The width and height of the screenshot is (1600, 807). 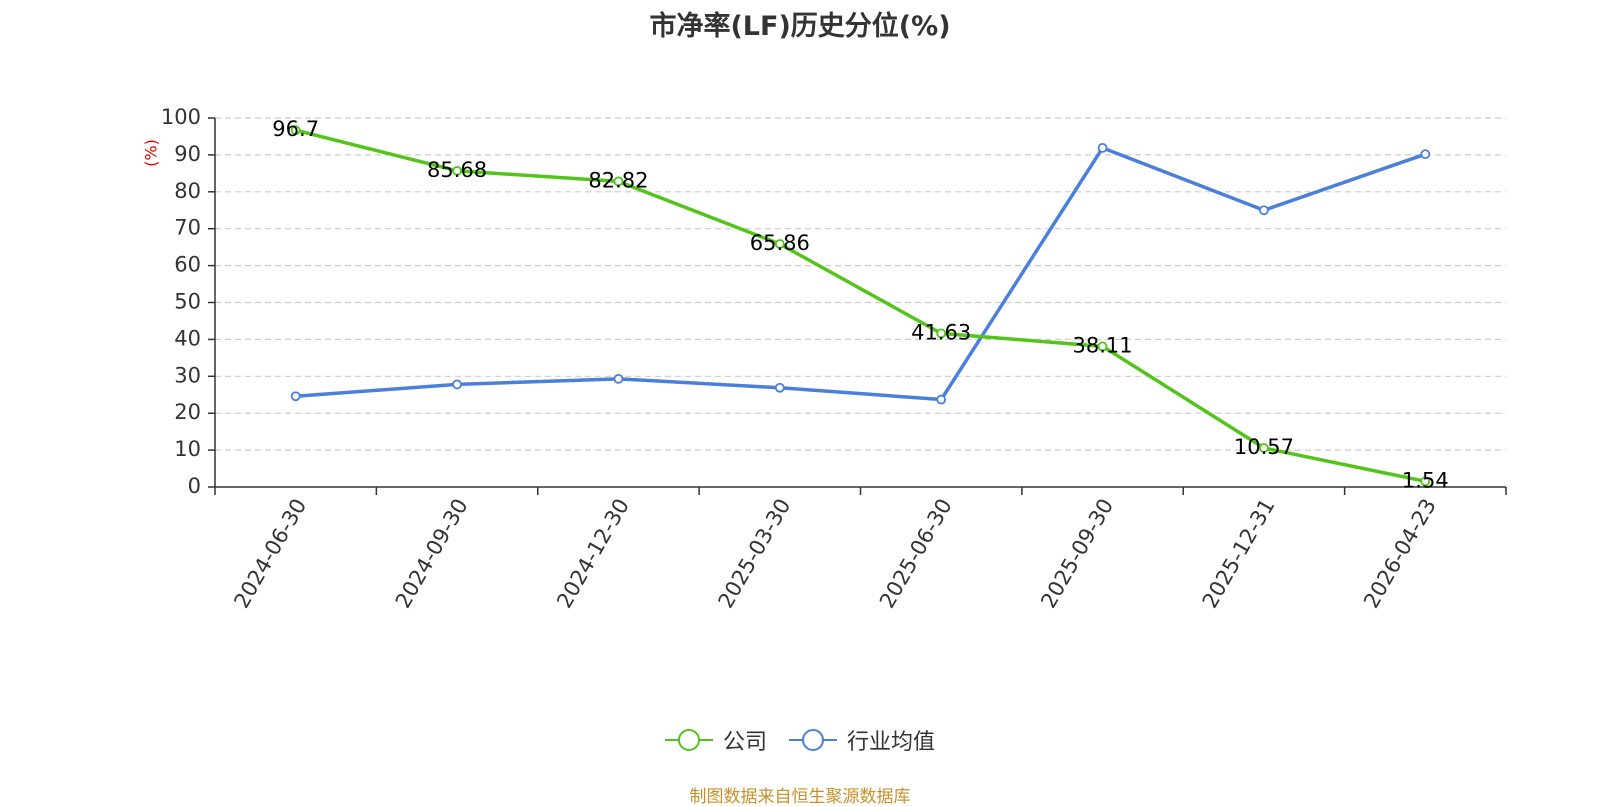 I want to click on data-label-company: 82.82, so click(x=618, y=180).